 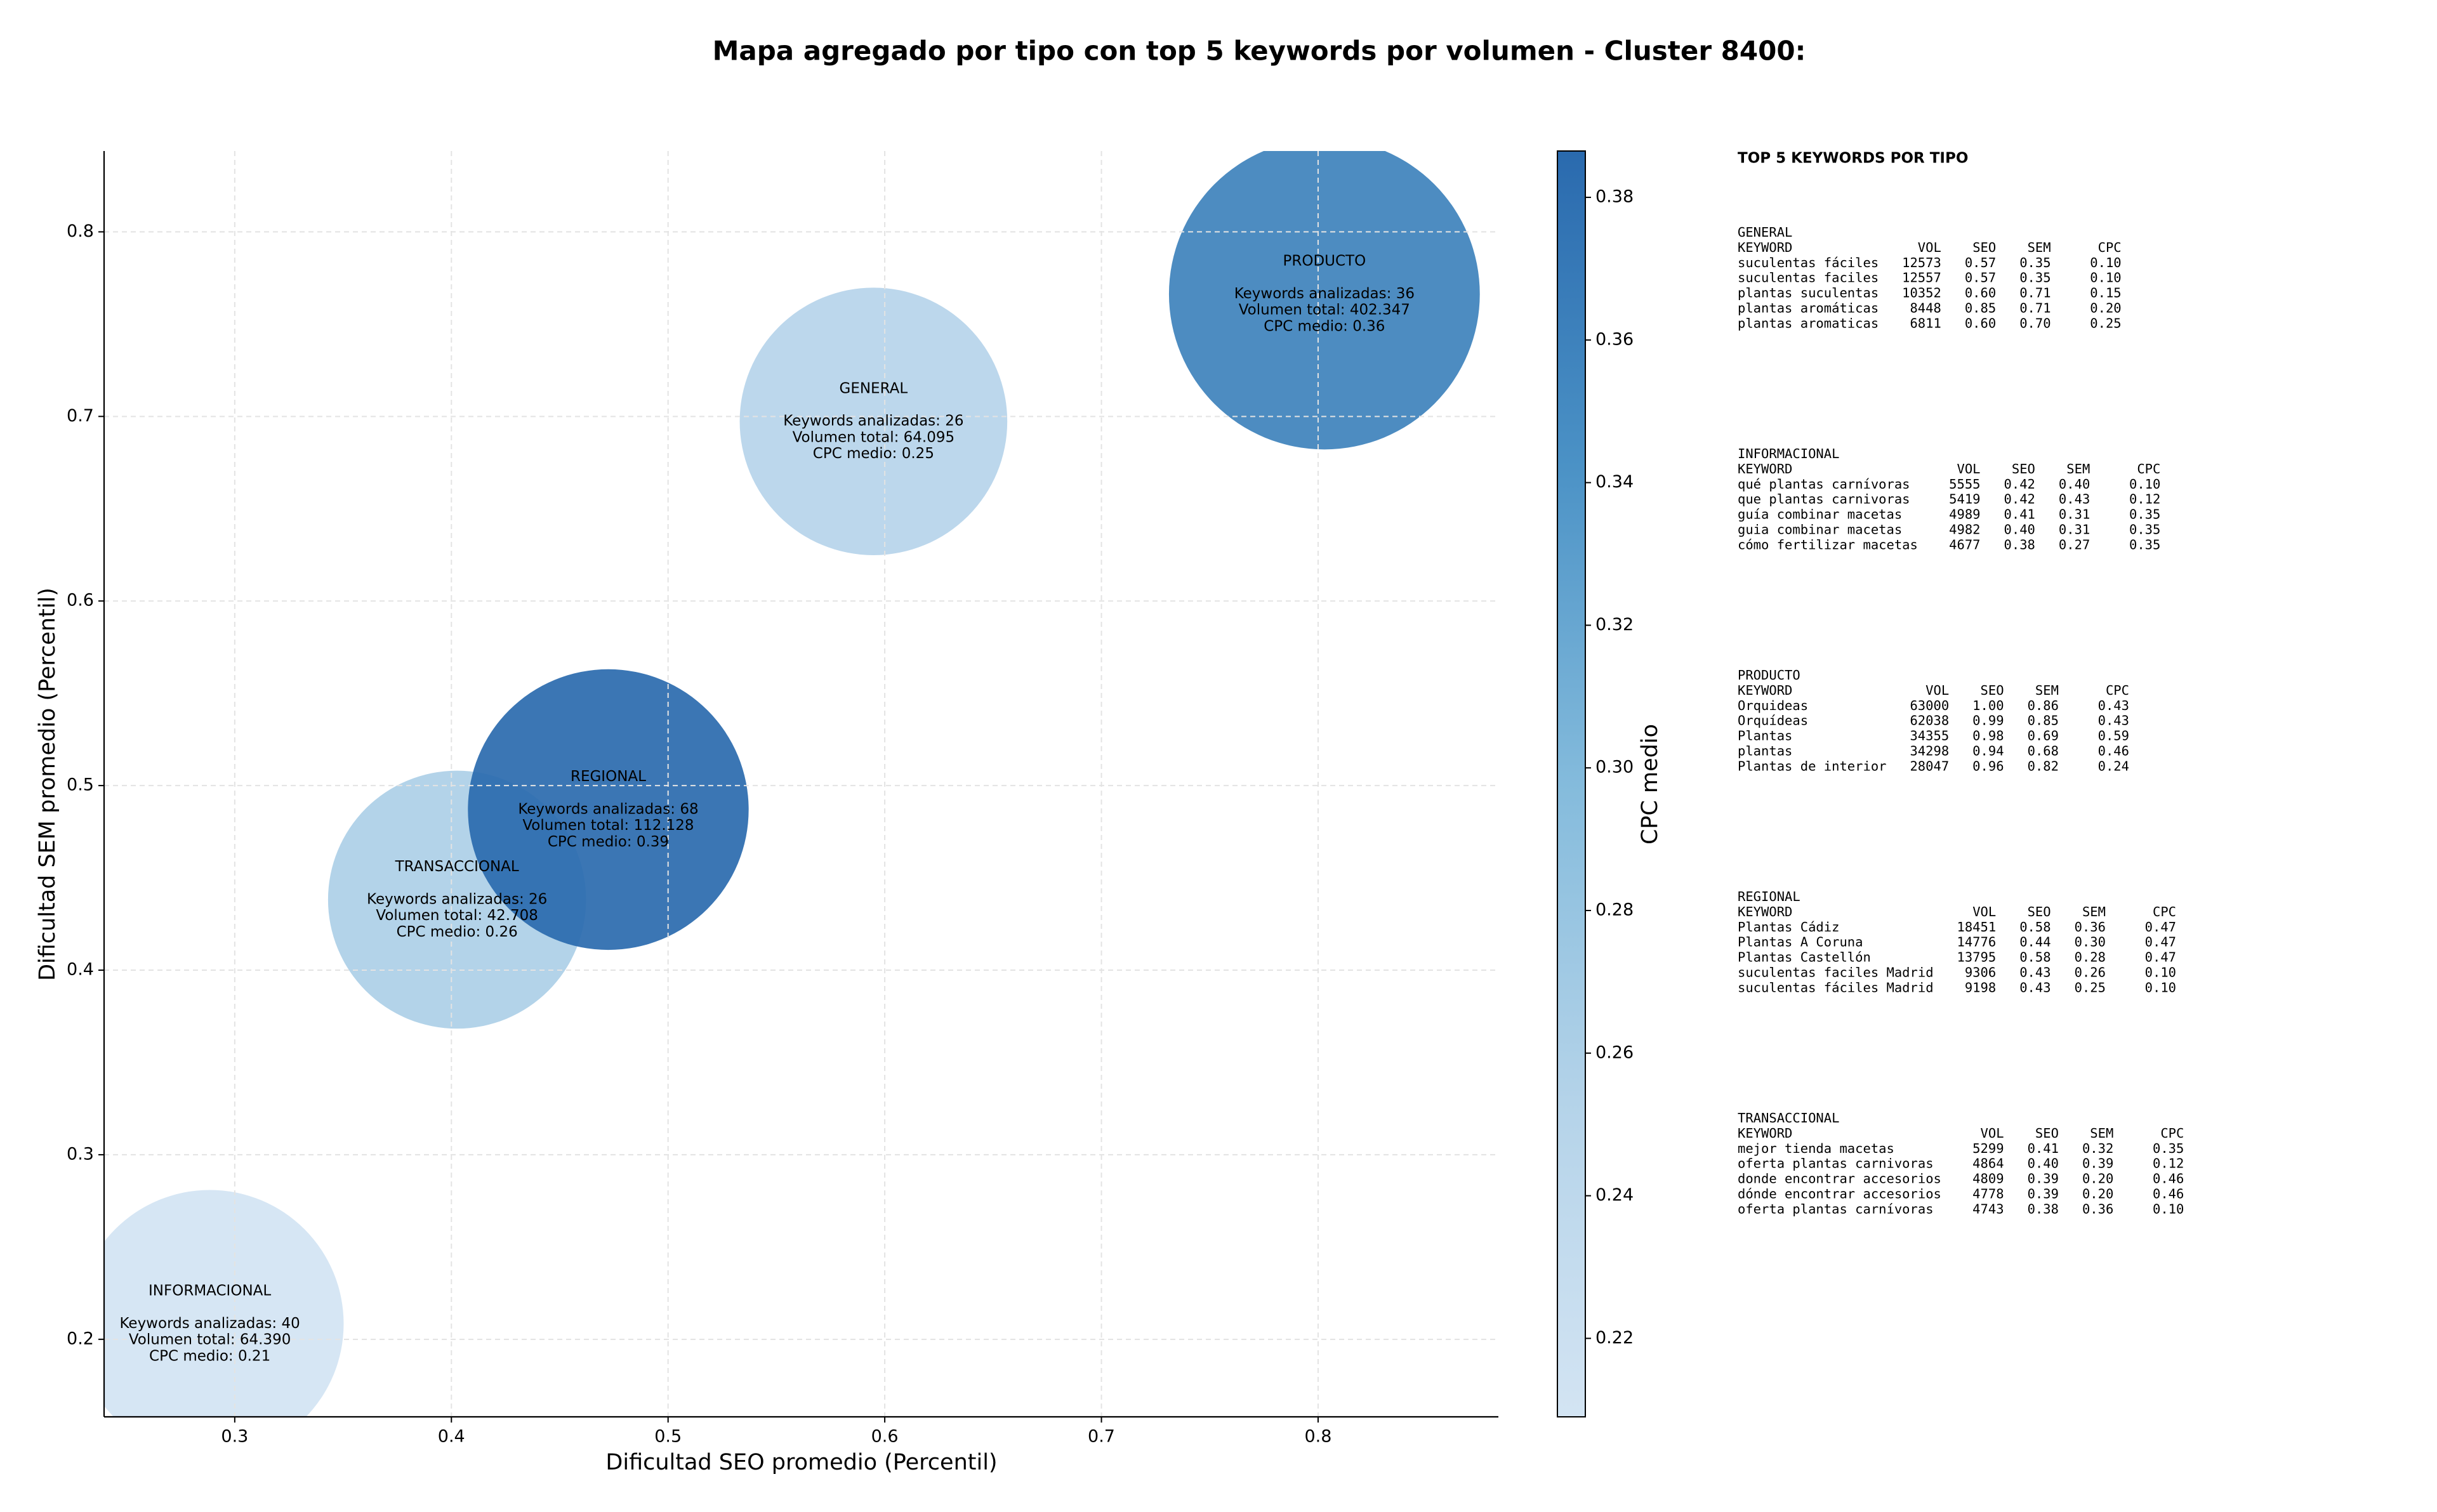 What do you see at coordinates (457, 867) in the screenshot?
I see `bubble-name: TRANSACCIONAL` at bounding box center [457, 867].